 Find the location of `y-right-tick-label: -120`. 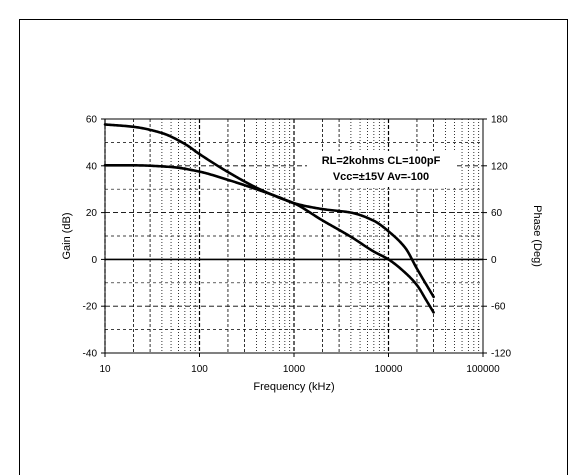

y-right-tick-label: -120 is located at coordinates (501, 354).